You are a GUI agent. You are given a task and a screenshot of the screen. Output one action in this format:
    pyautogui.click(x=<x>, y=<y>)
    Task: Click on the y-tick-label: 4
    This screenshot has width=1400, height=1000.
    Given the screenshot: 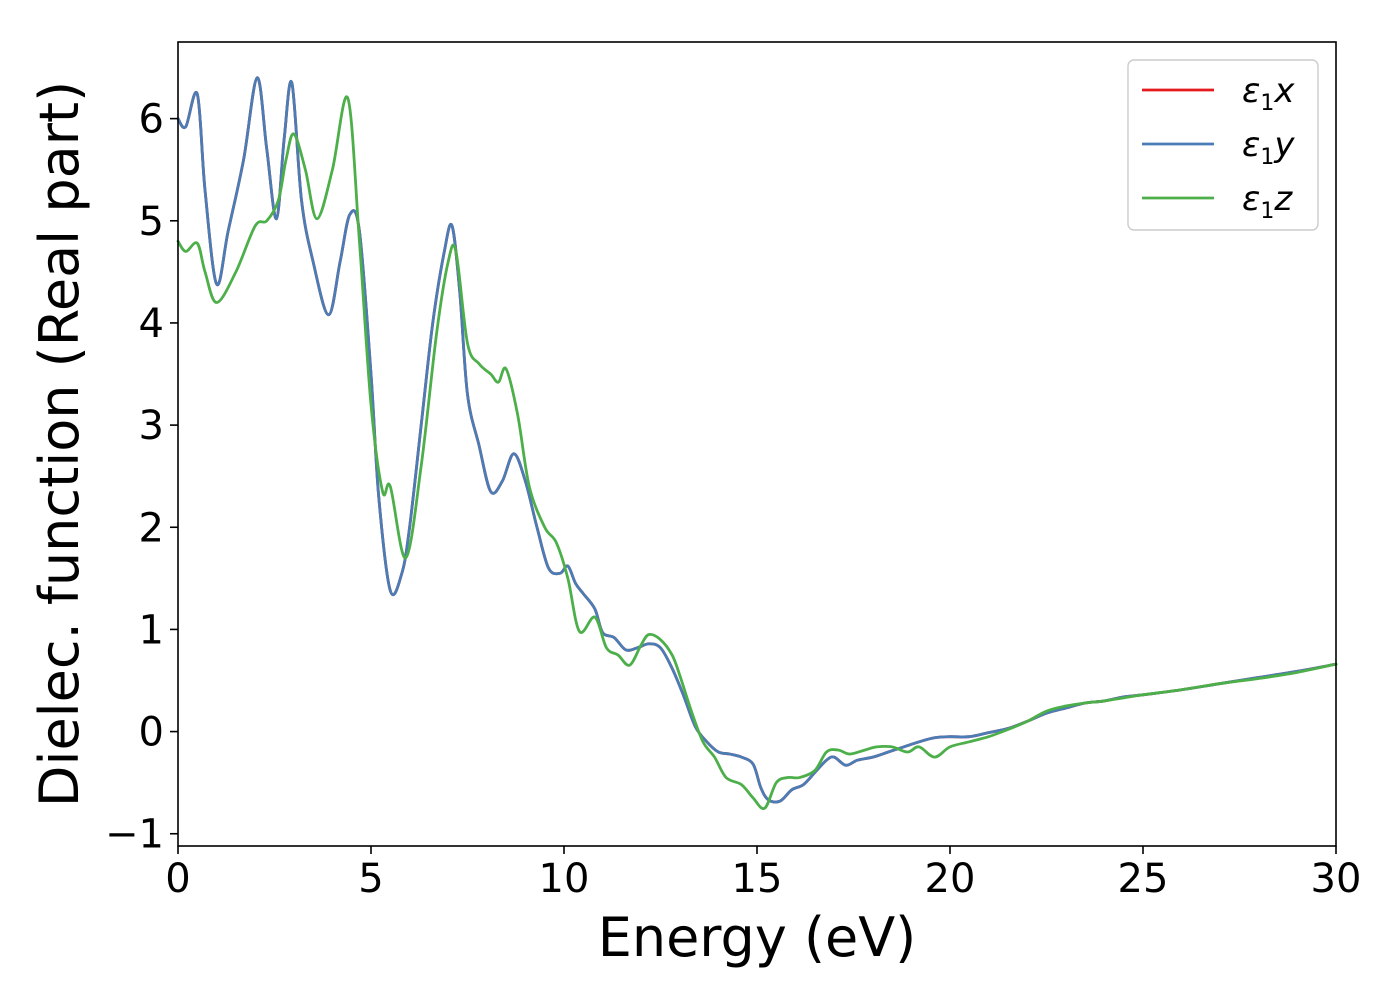 What is the action you would take?
    pyautogui.click(x=151, y=324)
    